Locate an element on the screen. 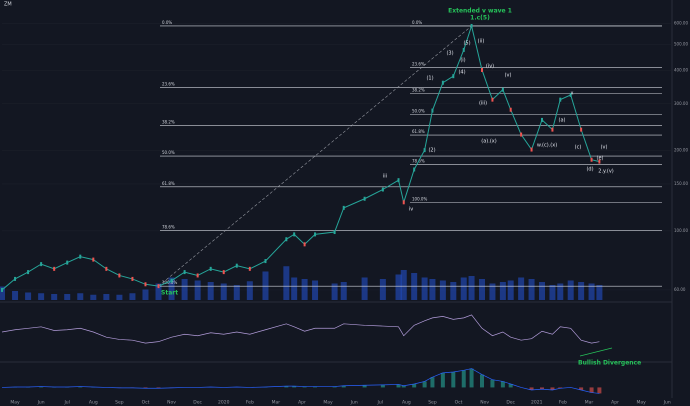  macd-line is located at coordinates (300, 381).